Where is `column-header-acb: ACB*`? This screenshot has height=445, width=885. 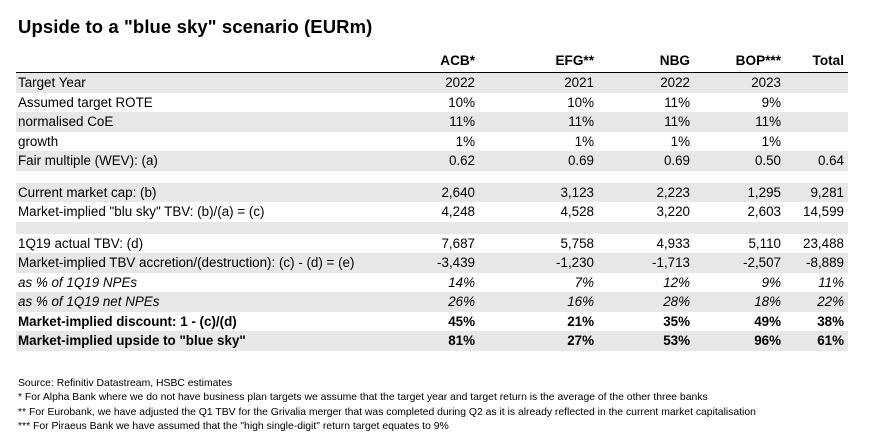
column-header-acb: ACB* is located at coordinates (457, 60).